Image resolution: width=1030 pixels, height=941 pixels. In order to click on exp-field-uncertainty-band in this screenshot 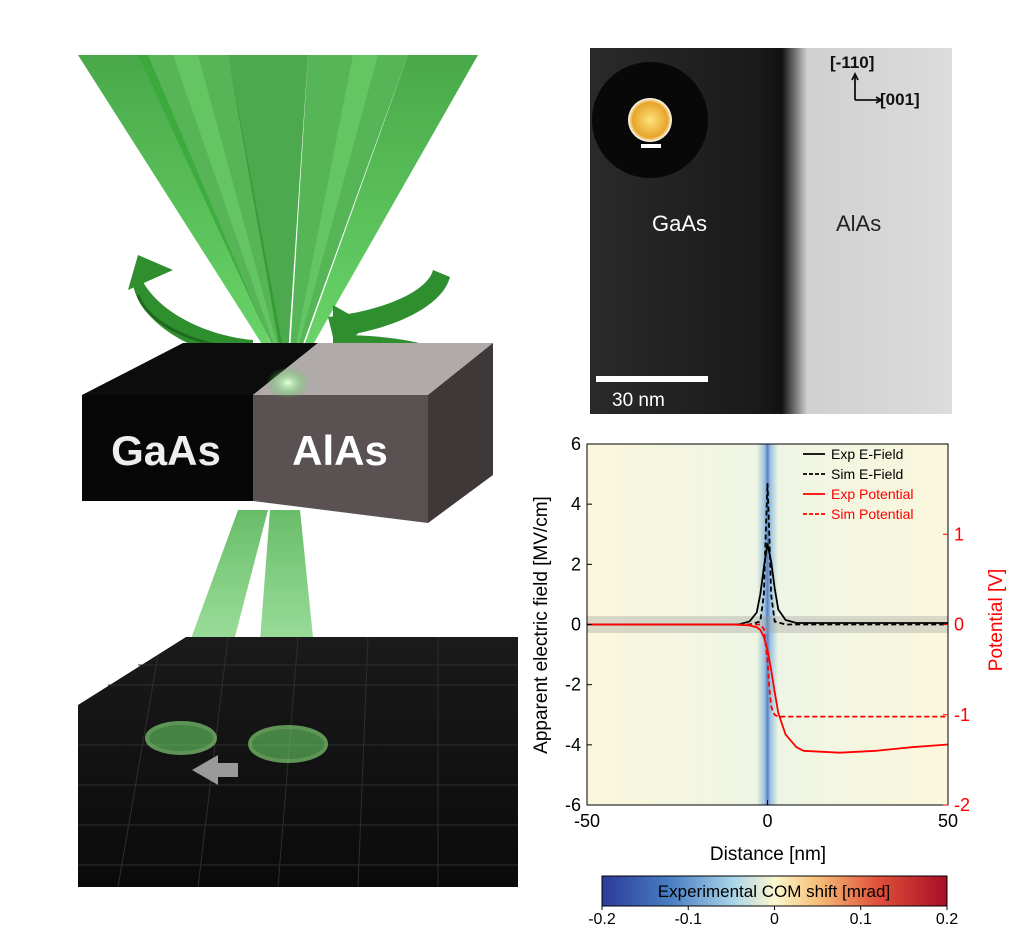, I will do `click(767, 624)`.